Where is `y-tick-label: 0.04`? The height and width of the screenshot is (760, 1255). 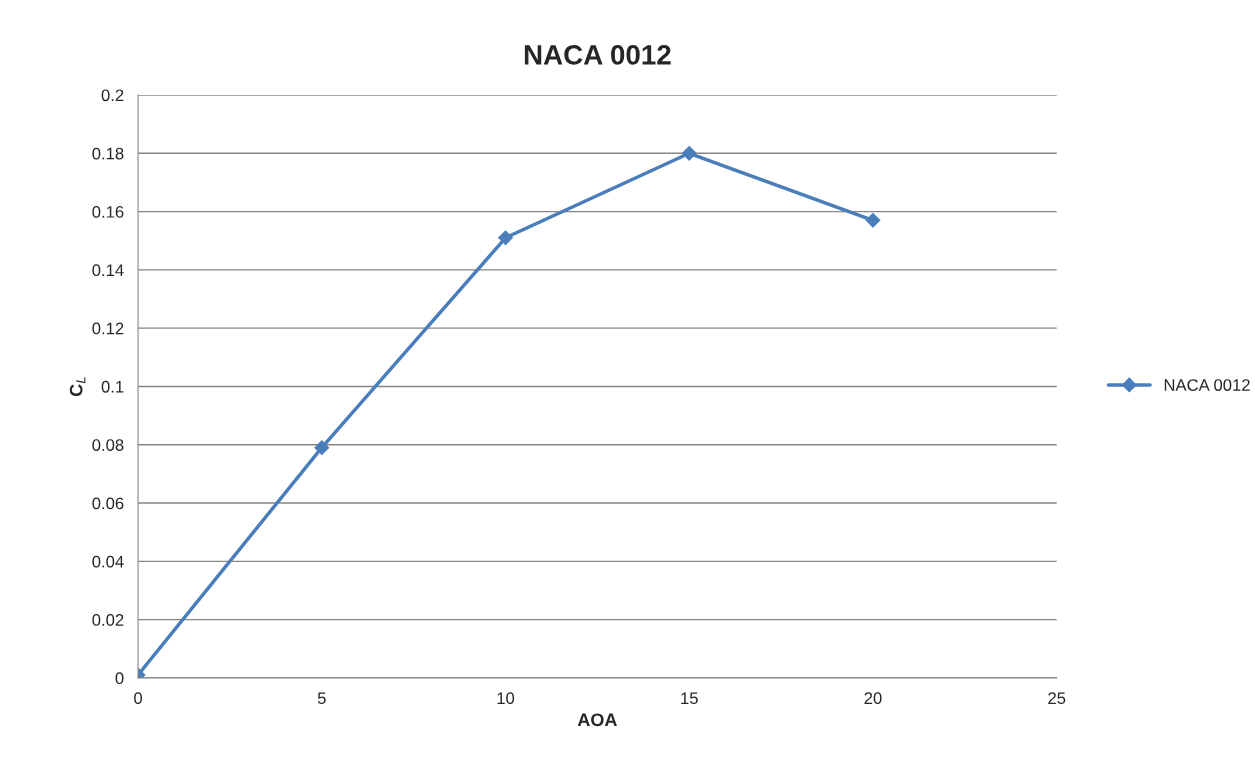 y-tick-label: 0.04 is located at coordinates (108, 561).